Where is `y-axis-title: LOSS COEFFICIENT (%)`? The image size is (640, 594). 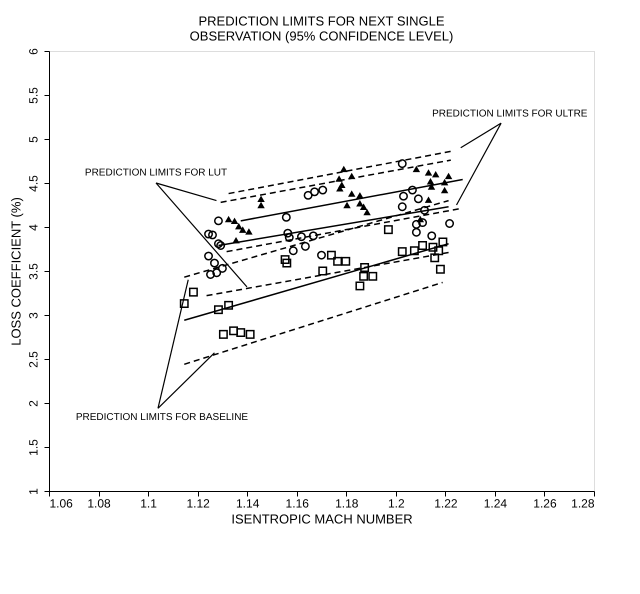 y-axis-title: LOSS COEFFICIENT (%) is located at coordinates (16, 271).